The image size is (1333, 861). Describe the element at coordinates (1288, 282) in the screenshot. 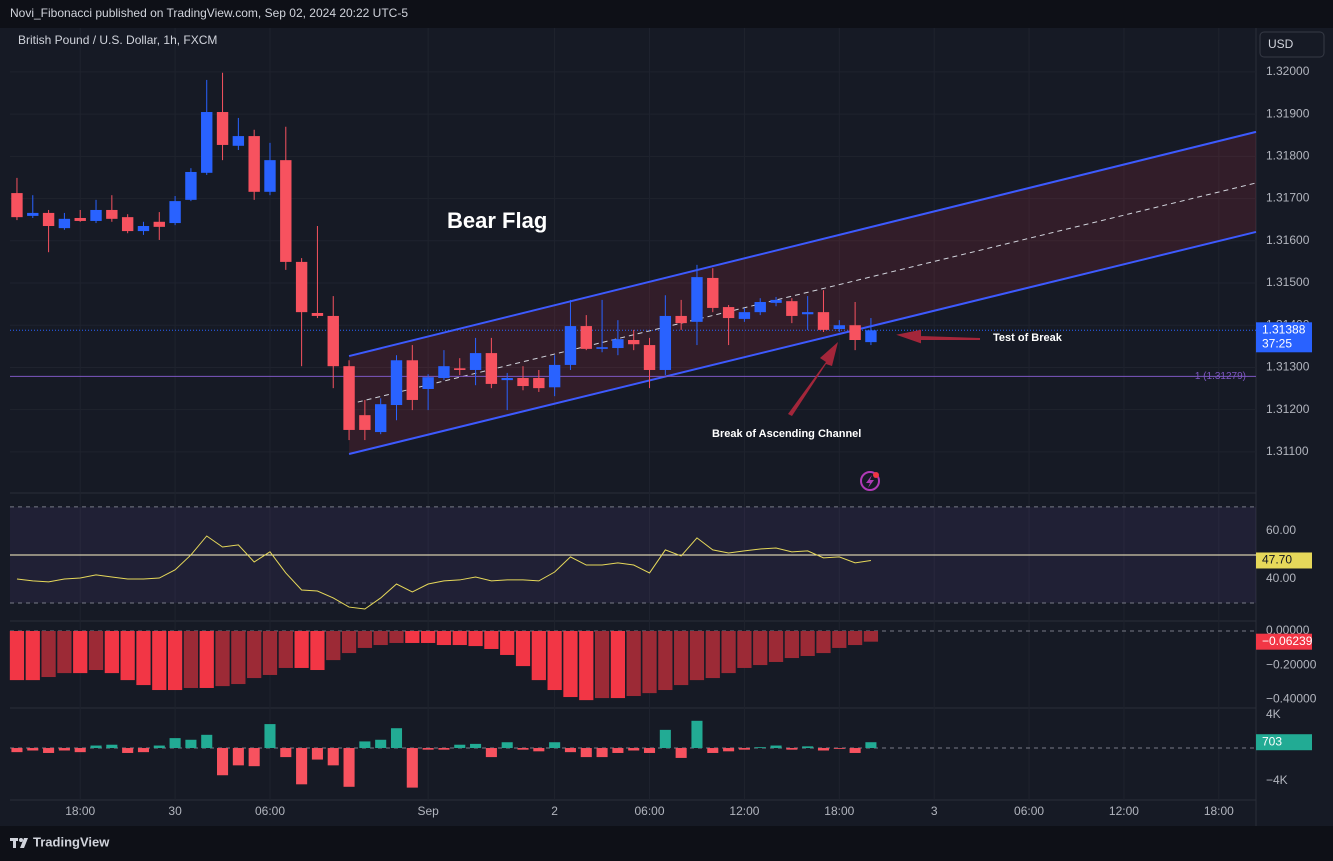

I see `y-tick-label: 1.31500` at that location.